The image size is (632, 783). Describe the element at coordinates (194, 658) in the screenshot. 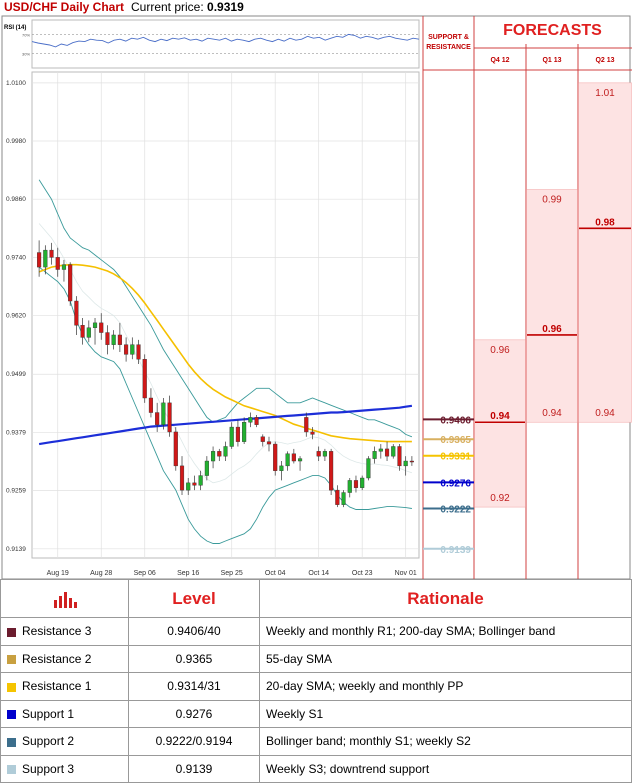

I see `level-value: 0.9365` at that location.